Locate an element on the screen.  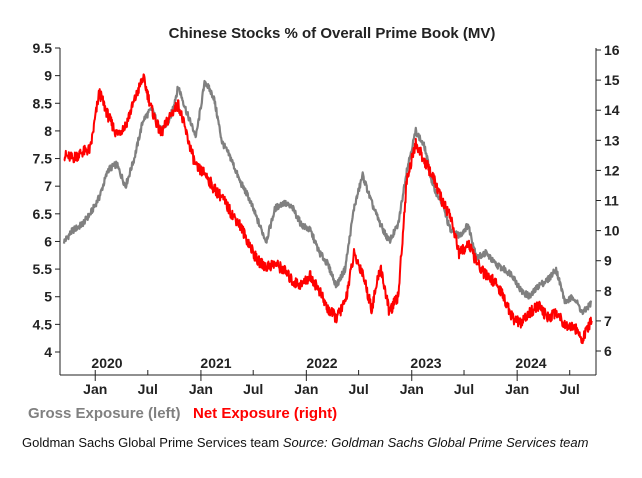
left-tick-label: 4 is located at coordinates (48, 352).